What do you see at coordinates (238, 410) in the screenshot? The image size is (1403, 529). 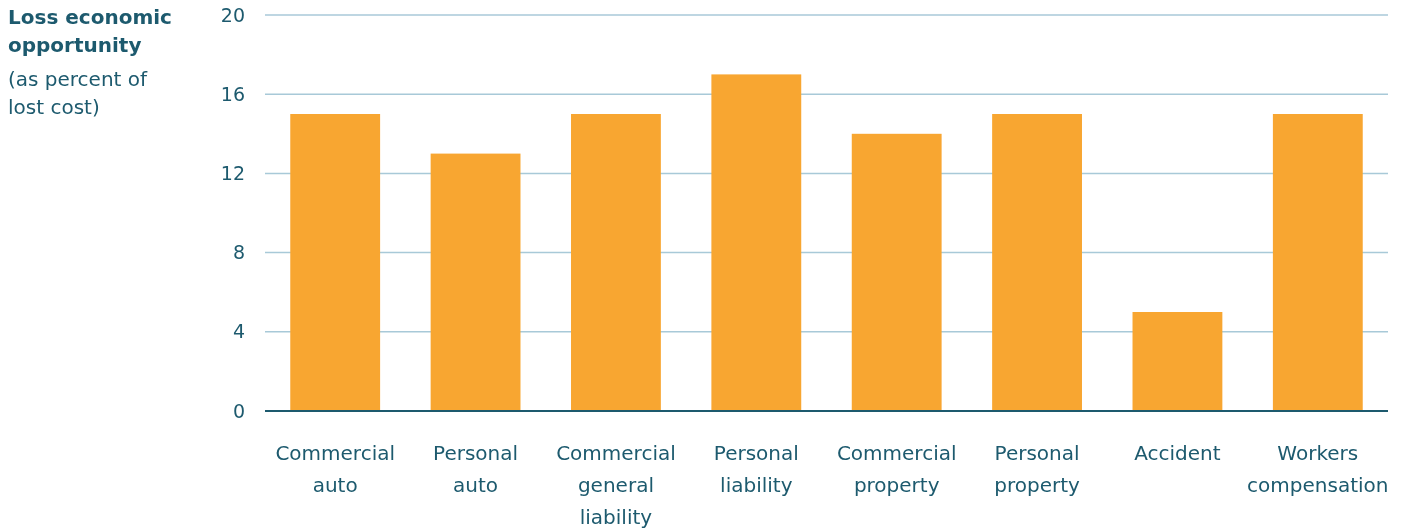 I see `y-tick-label: 0` at bounding box center [238, 410].